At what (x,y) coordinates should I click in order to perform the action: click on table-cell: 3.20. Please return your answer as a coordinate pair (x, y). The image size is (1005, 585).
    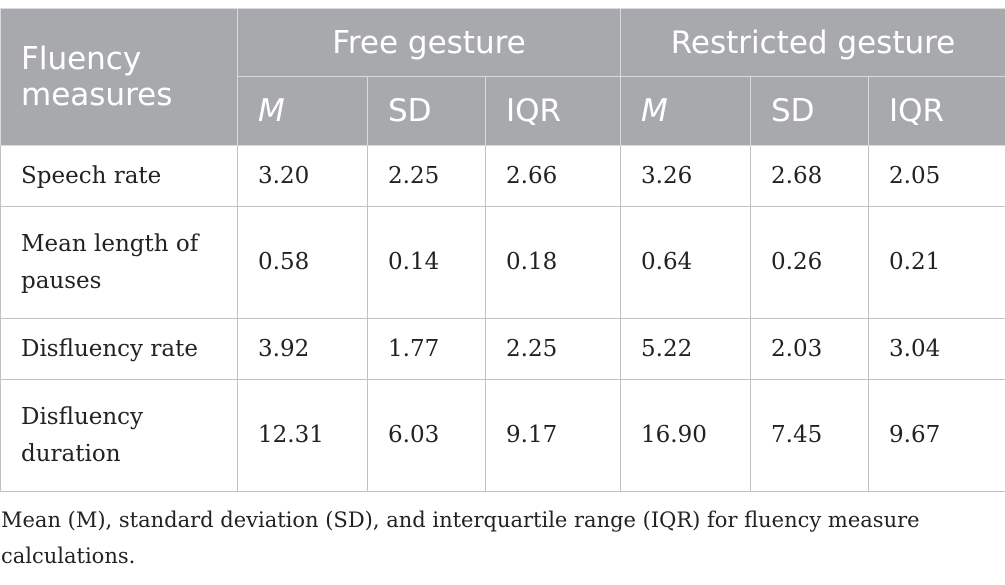
    Looking at the image, I should click on (302, 176).